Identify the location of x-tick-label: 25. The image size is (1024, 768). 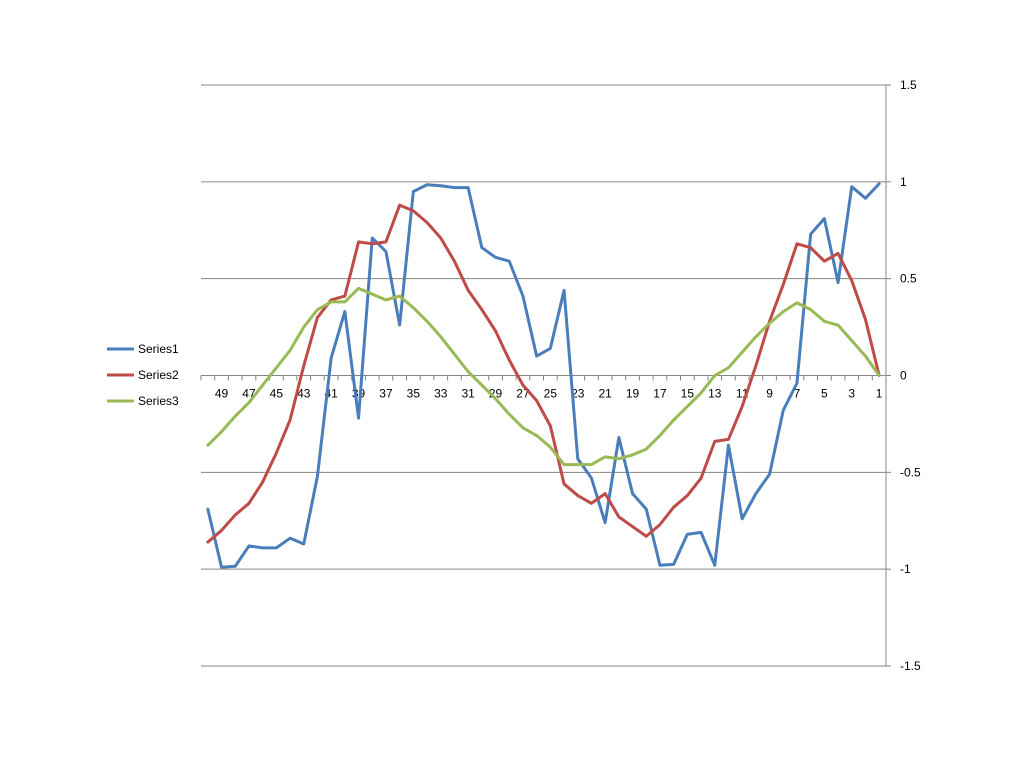
(551, 394).